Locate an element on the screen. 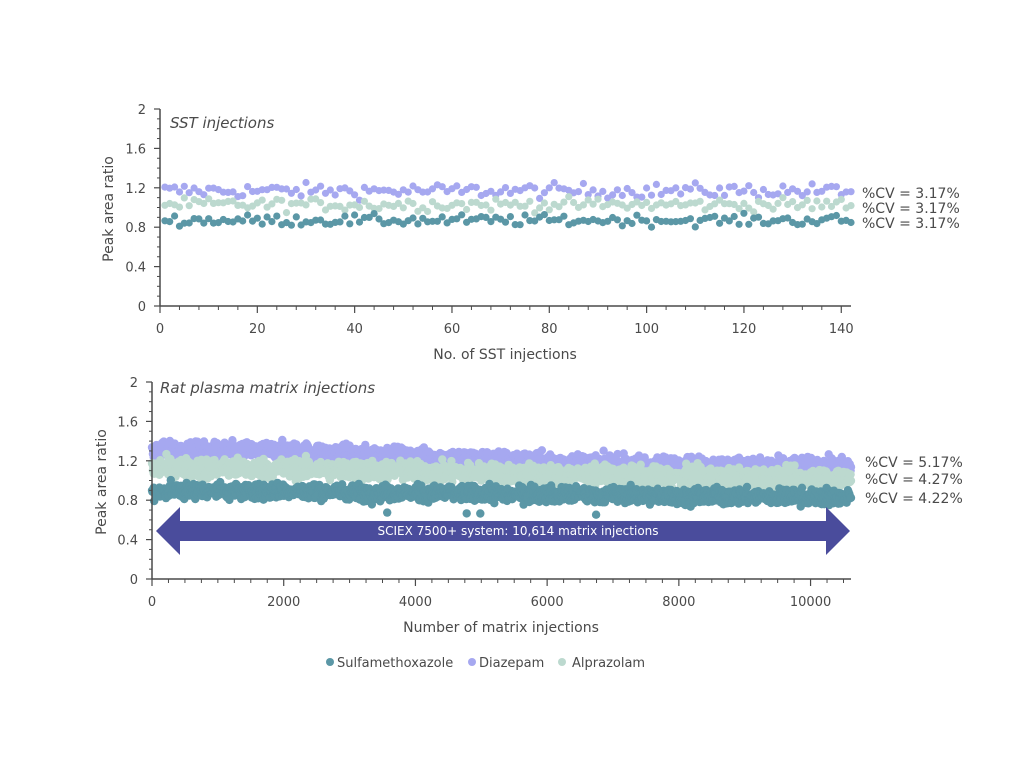  y-axis-title: Peak area ratio is located at coordinates (109, 209).